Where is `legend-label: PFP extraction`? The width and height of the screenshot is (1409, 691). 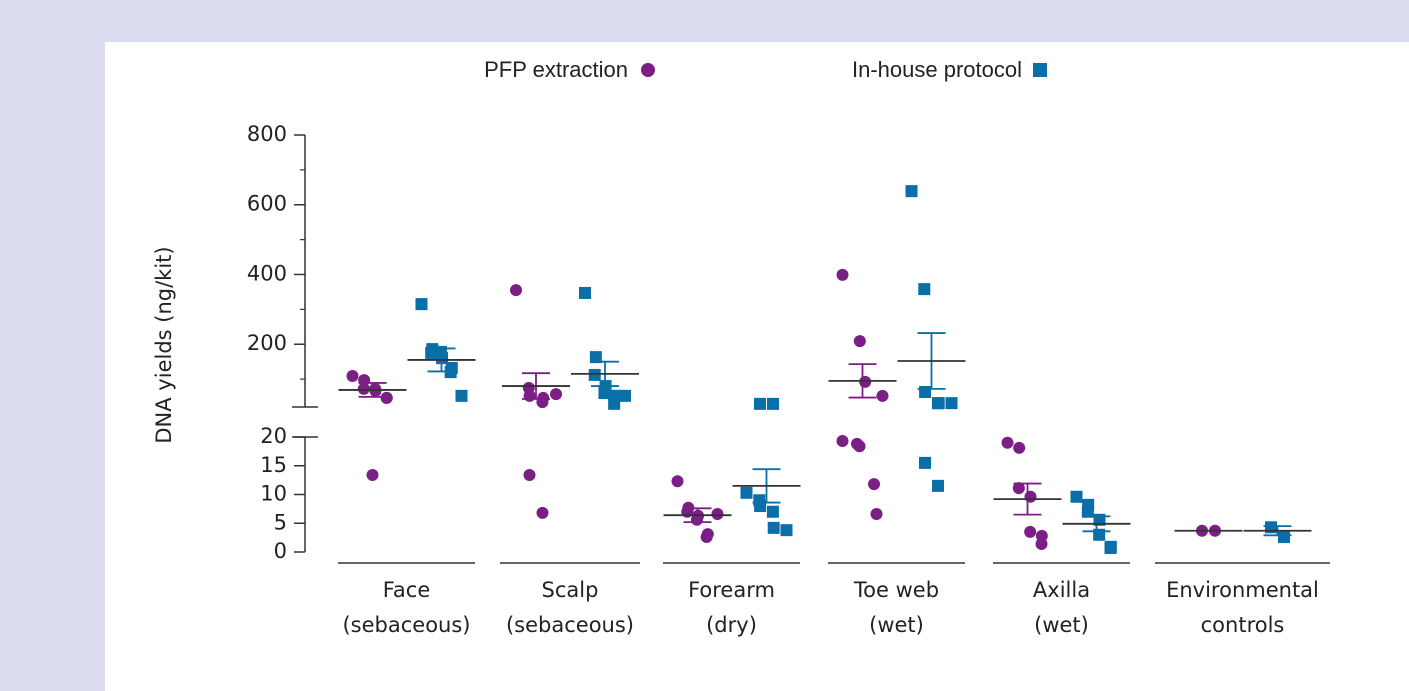
legend-label: PFP extraction is located at coordinates (556, 69).